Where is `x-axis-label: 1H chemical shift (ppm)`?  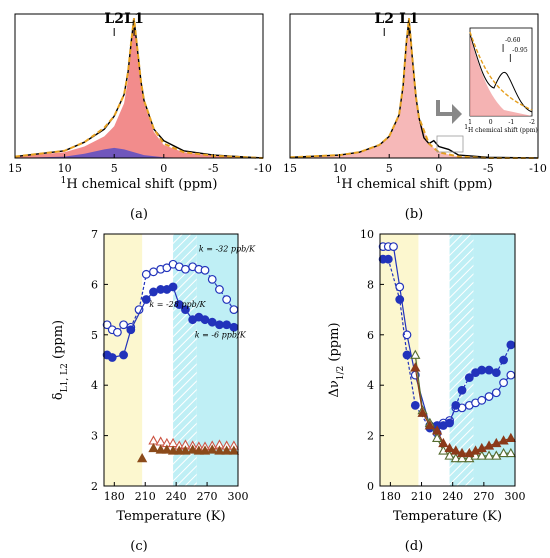
x-axis-label: 1H chemical shift (ppm) is located at coordinates (139, 184).